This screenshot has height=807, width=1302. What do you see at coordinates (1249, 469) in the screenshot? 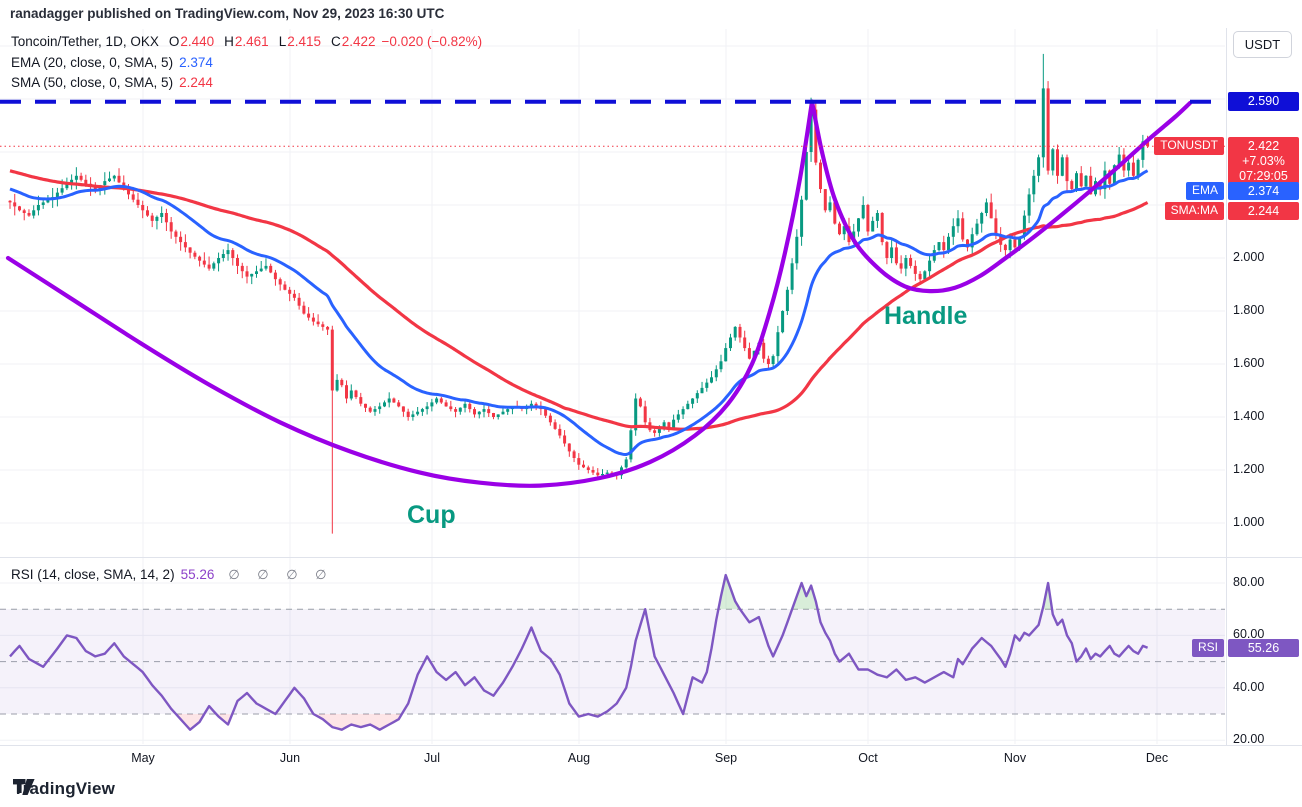
I see `price-tick: 1.200` at bounding box center [1249, 469].